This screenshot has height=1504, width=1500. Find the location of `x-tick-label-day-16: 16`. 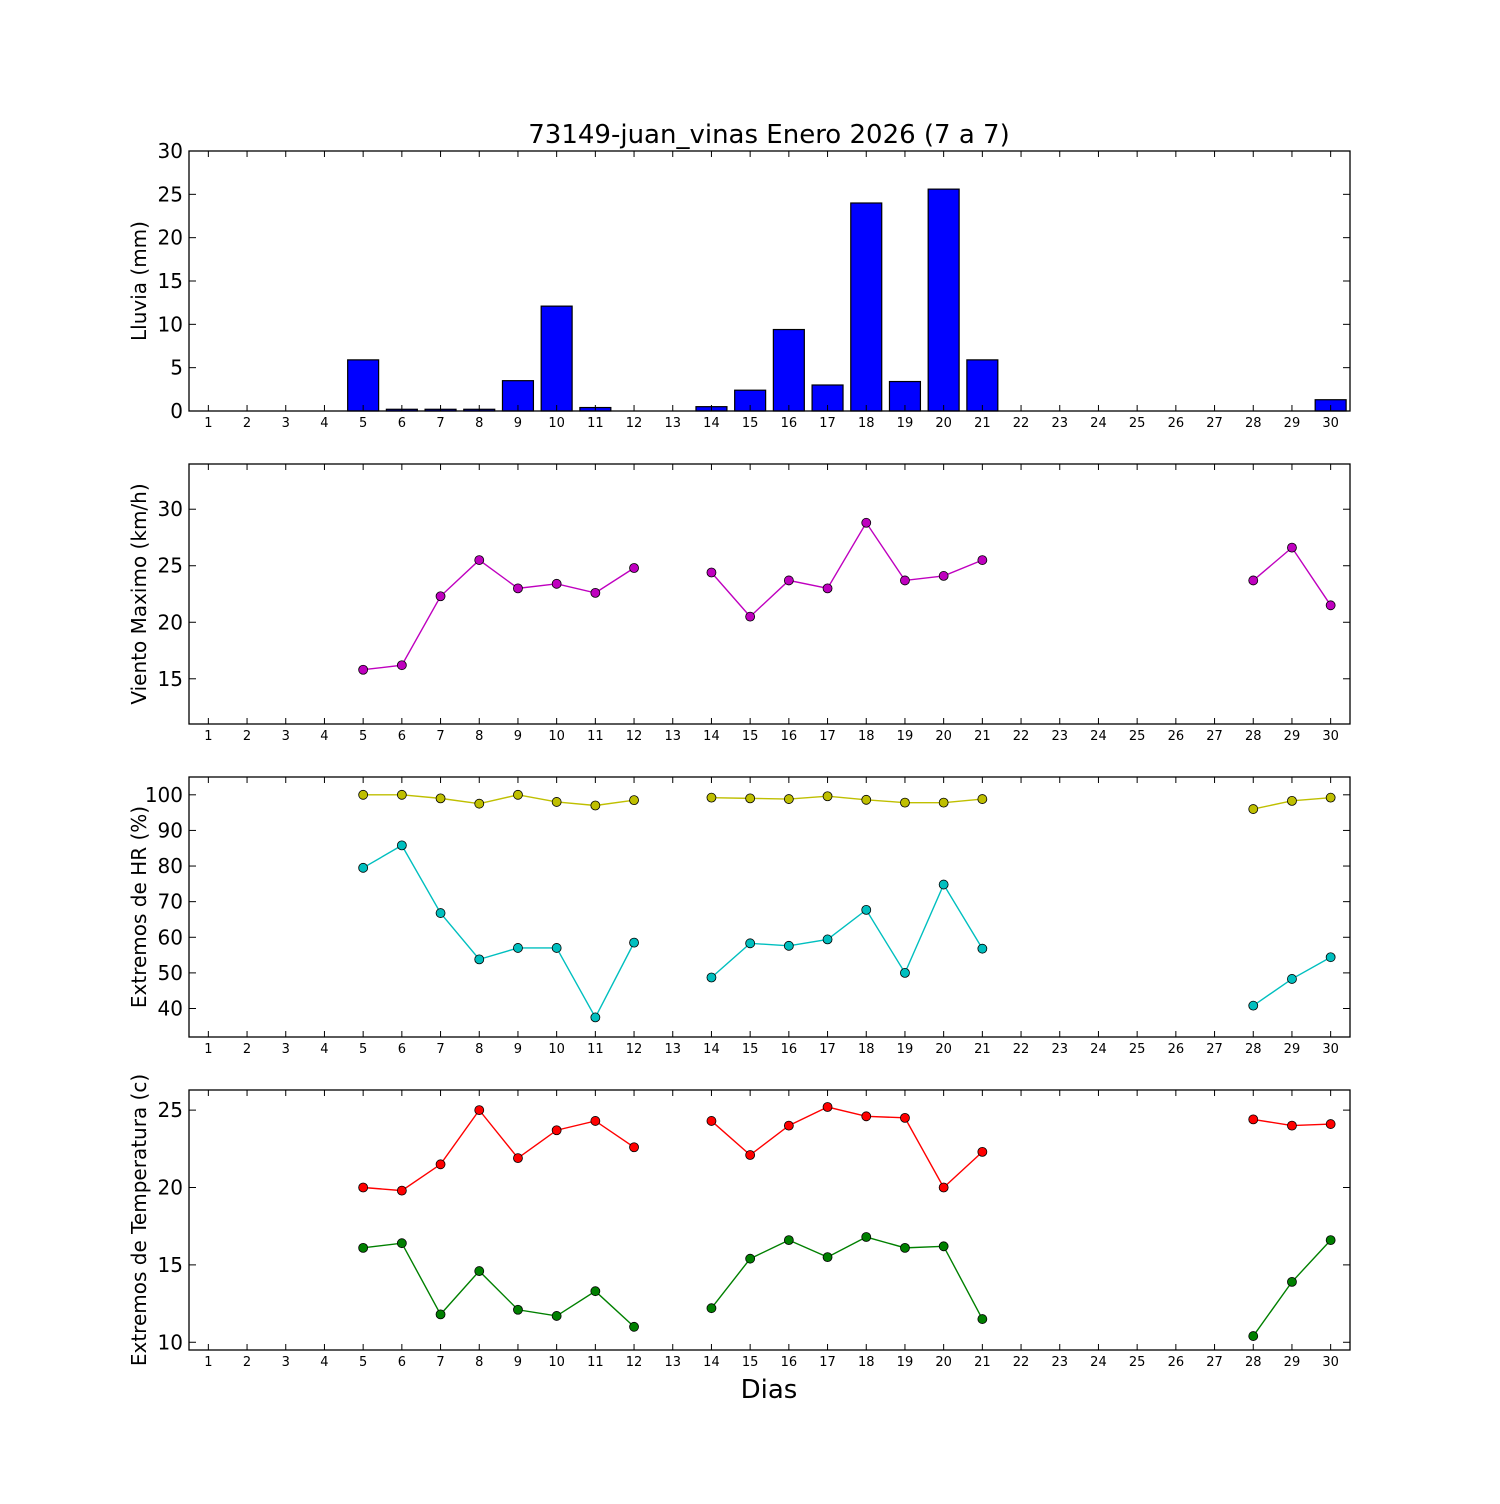

x-tick-label-day-16: 16 is located at coordinates (789, 1049).